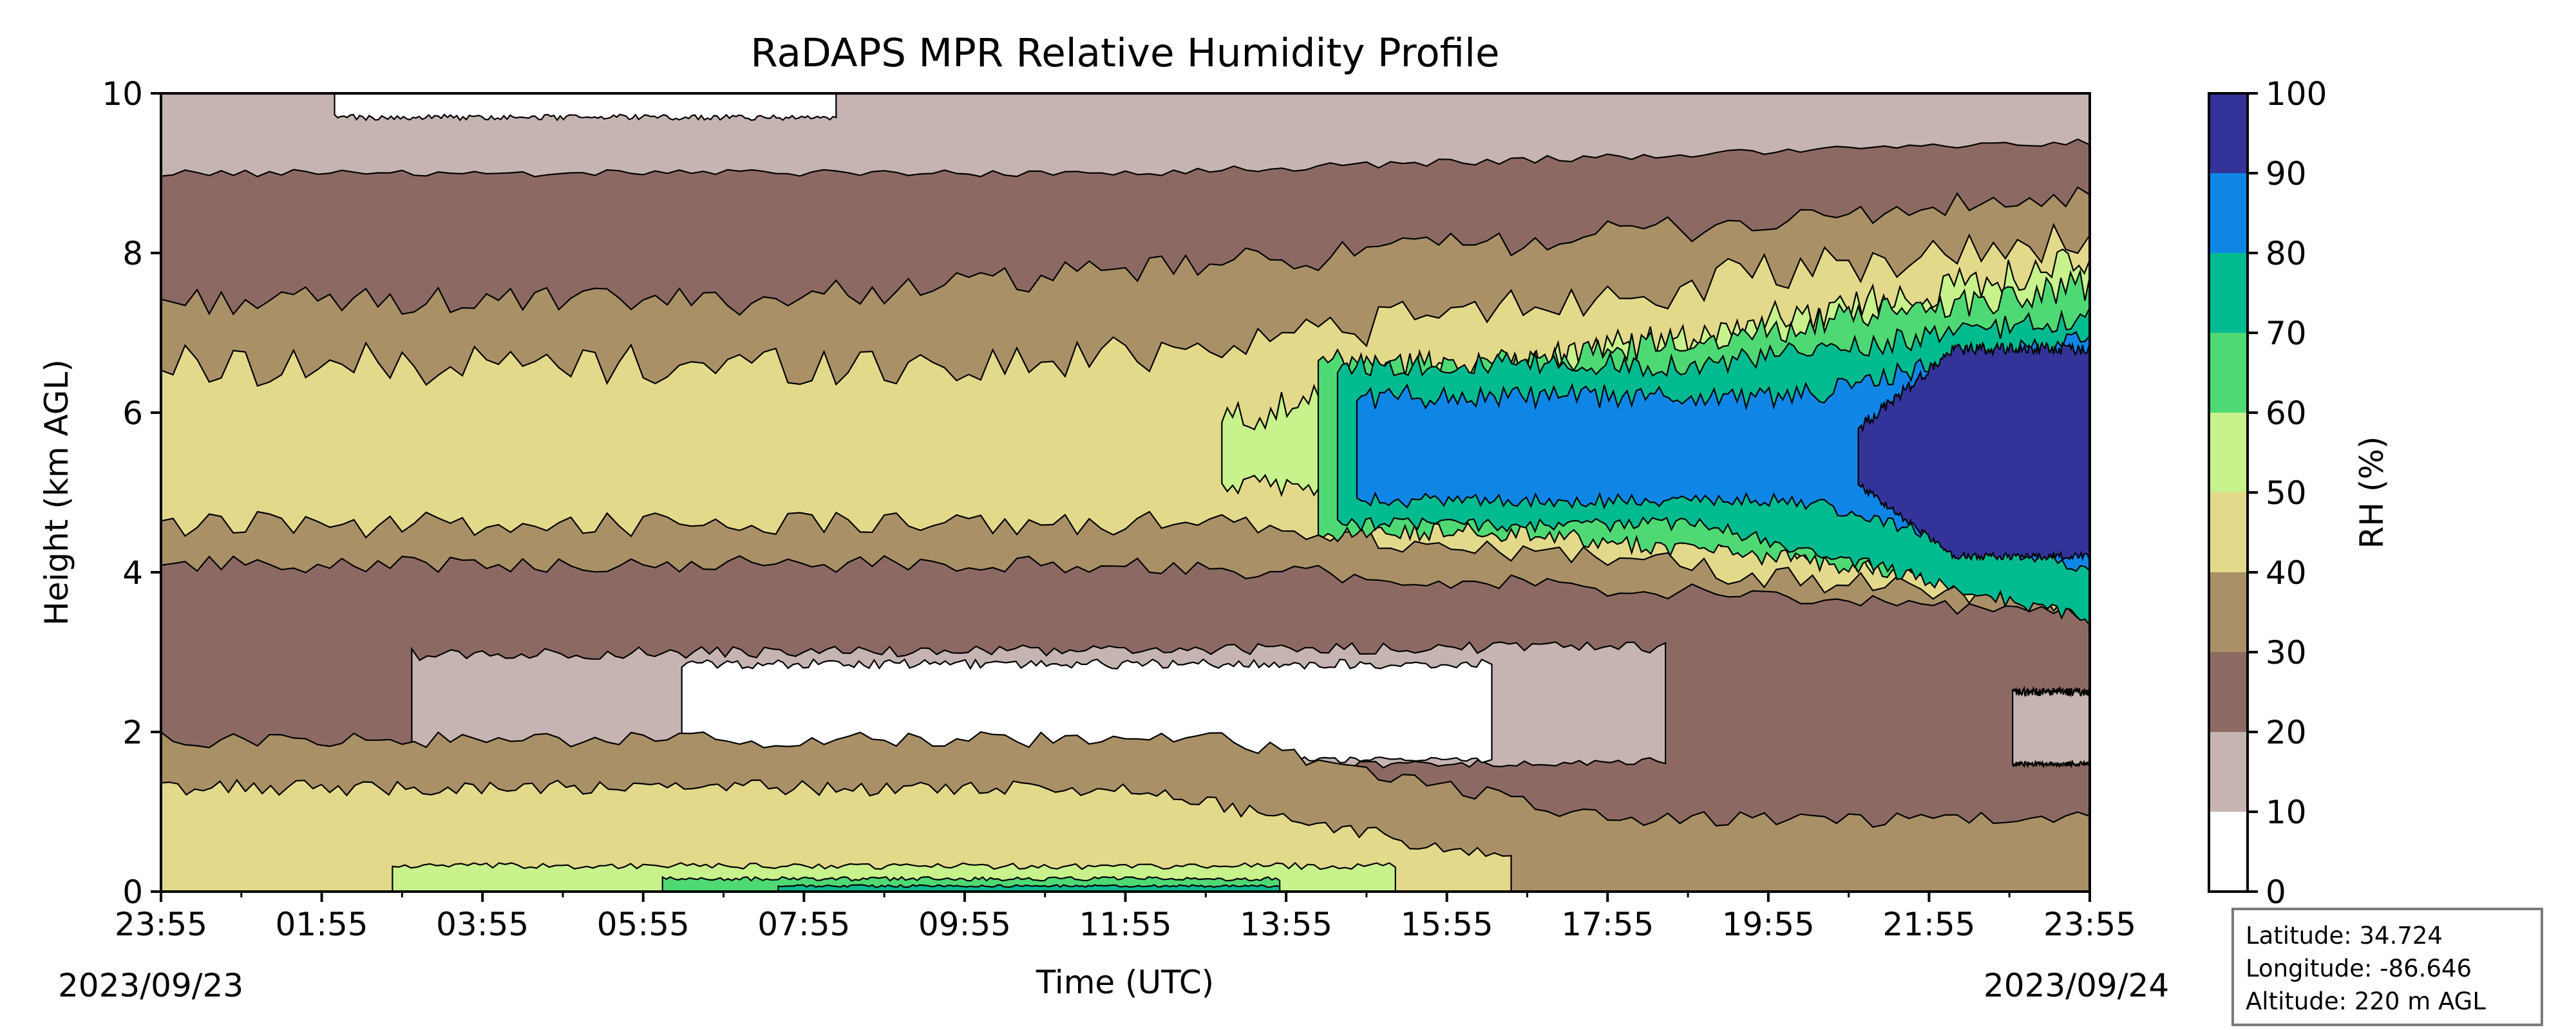 The width and height of the screenshot is (2576, 1030). Describe the element at coordinates (586, 107) in the screenshot. I see `band-upper-very-dry` at that location.